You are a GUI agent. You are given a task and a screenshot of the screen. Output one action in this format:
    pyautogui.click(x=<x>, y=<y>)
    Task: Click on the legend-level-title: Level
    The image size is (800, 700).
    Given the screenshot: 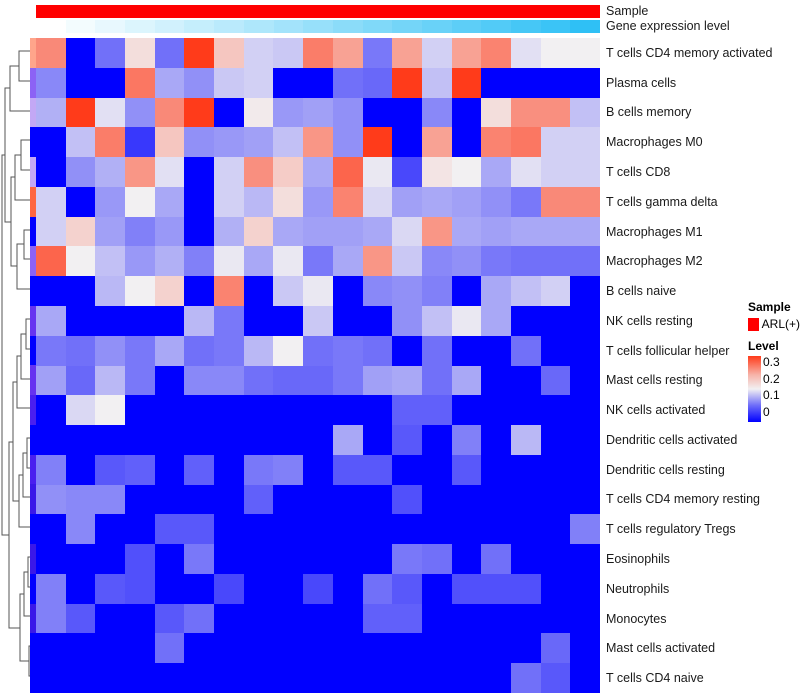 What is the action you would take?
    pyautogui.click(x=763, y=346)
    